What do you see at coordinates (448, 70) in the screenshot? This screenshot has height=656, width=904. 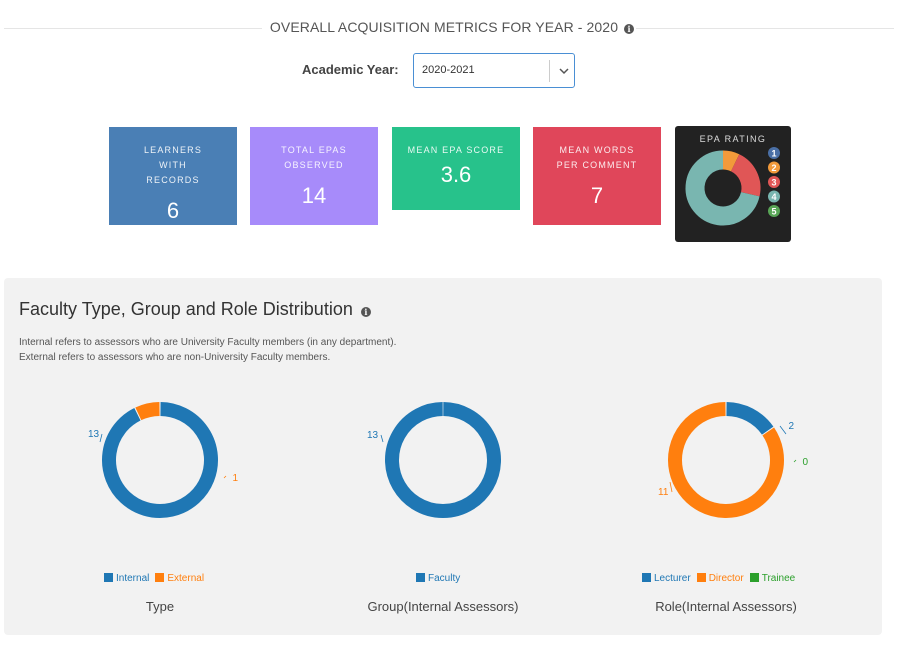 I see `academic-year-value: 2020-2021` at bounding box center [448, 70].